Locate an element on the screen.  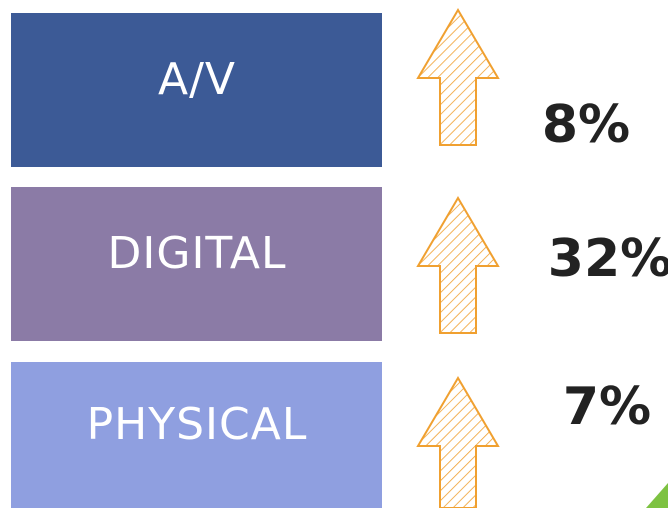
change-value: 8% is located at coordinates (586, 125).